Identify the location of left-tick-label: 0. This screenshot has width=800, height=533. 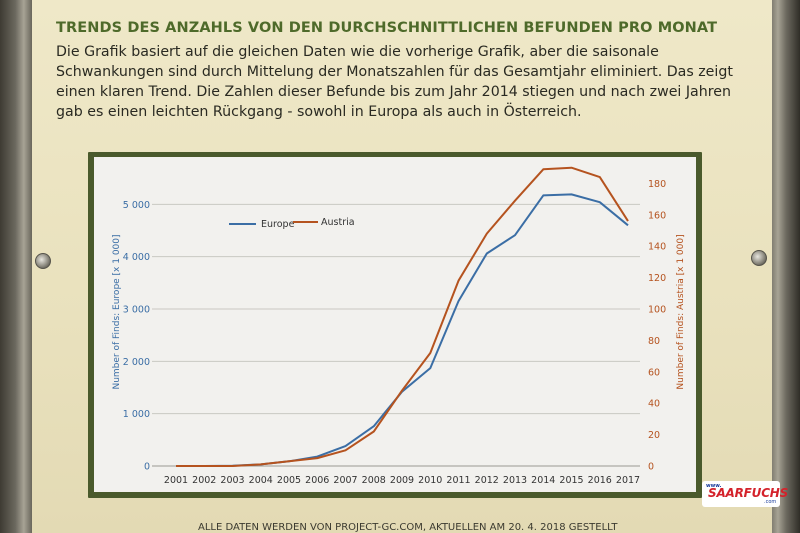
(147, 467).